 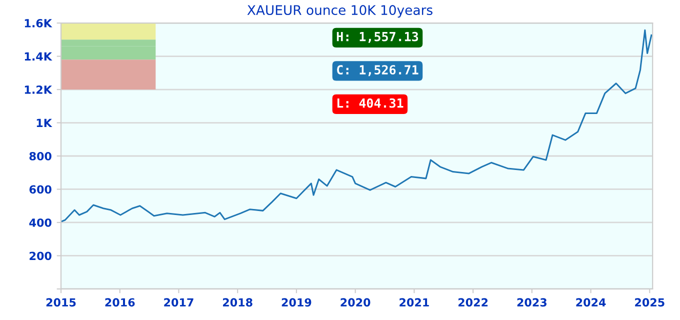 What do you see at coordinates (591, 302) in the screenshot?
I see `x-tick-label: 2024` at bounding box center [591, 302].